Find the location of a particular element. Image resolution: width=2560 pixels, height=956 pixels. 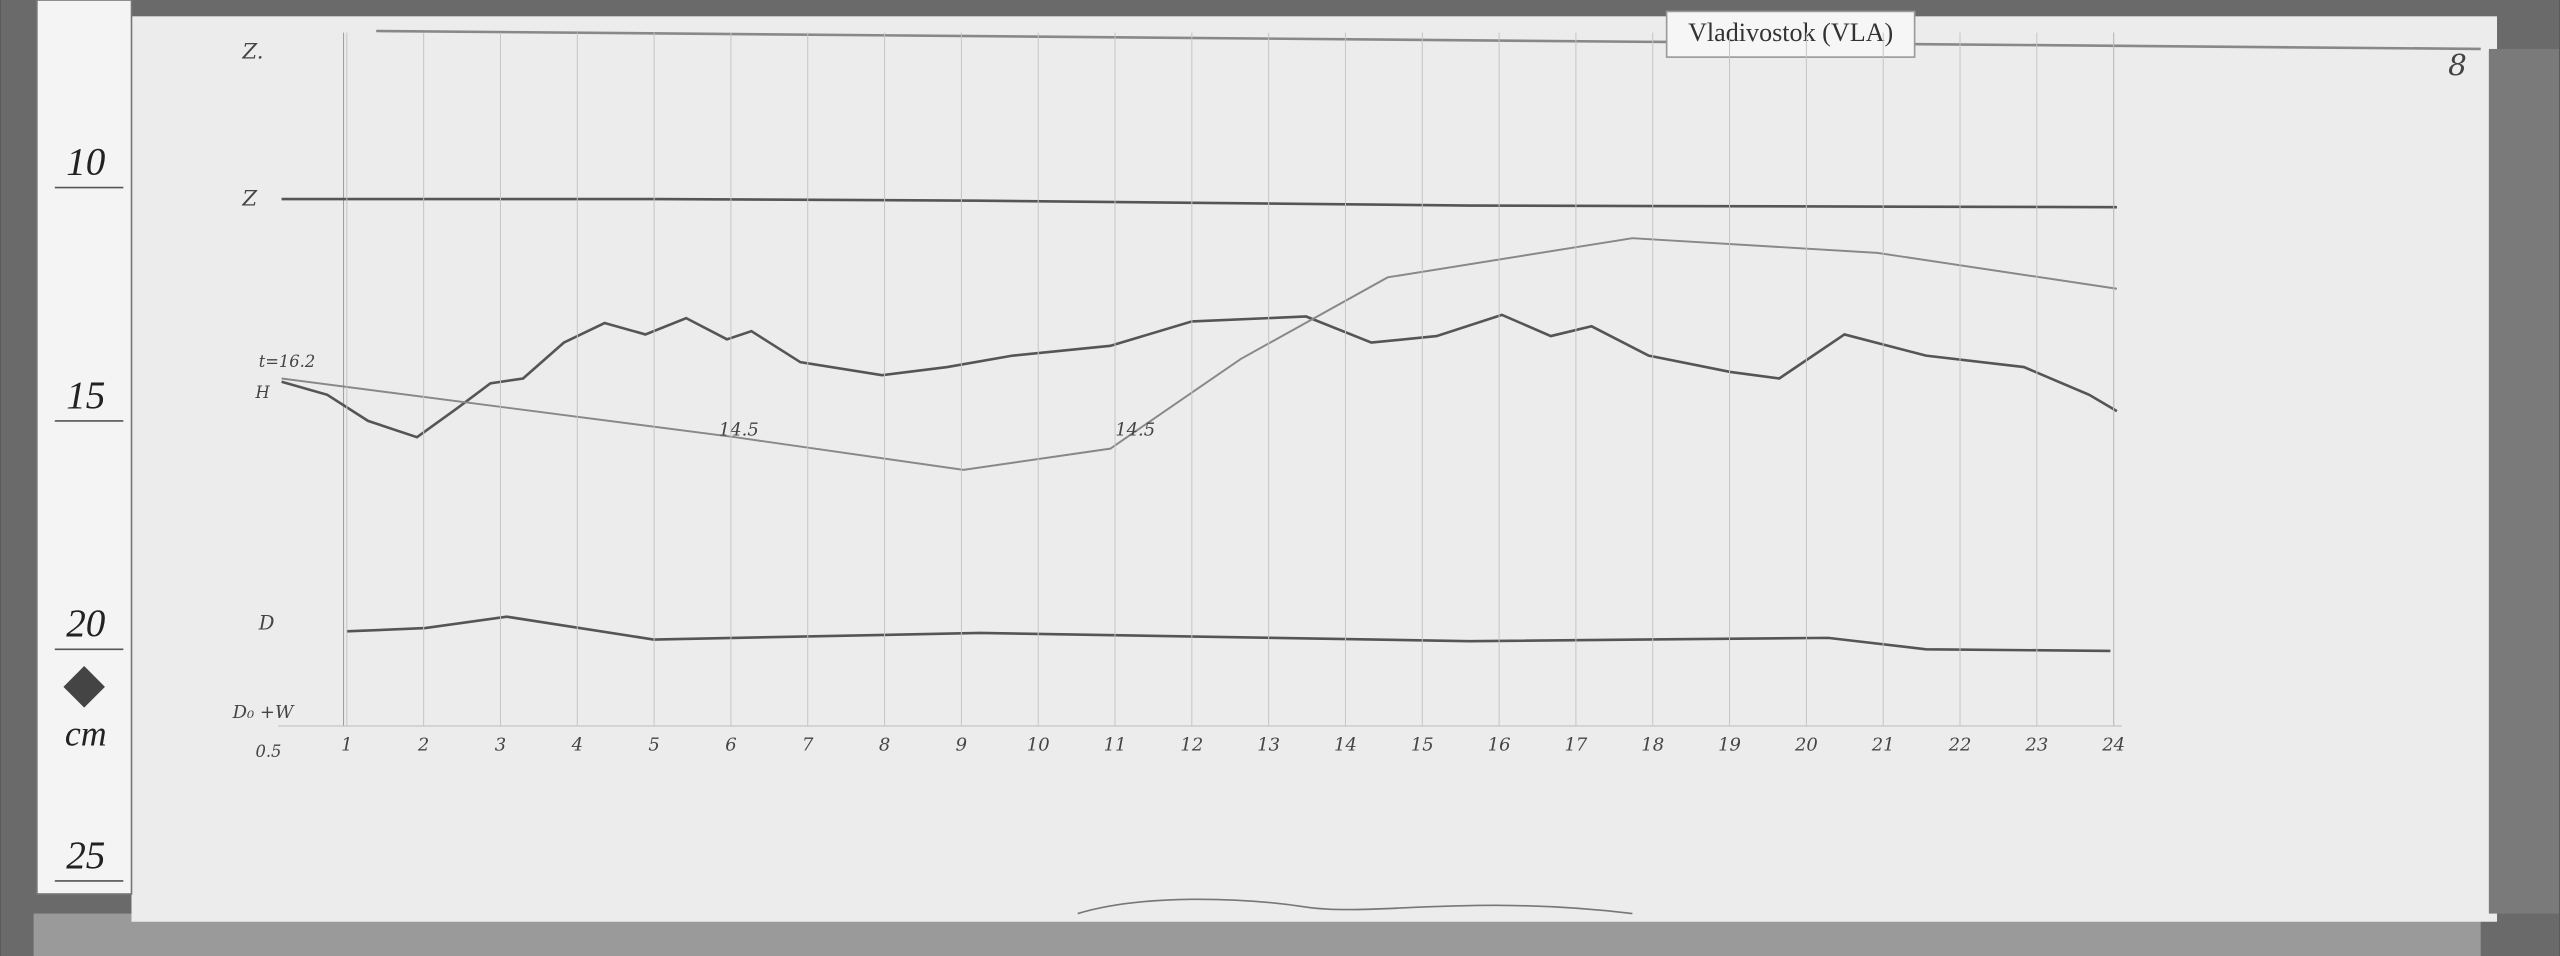

ruler-mark: 15 is located at coordinates (85, 395).